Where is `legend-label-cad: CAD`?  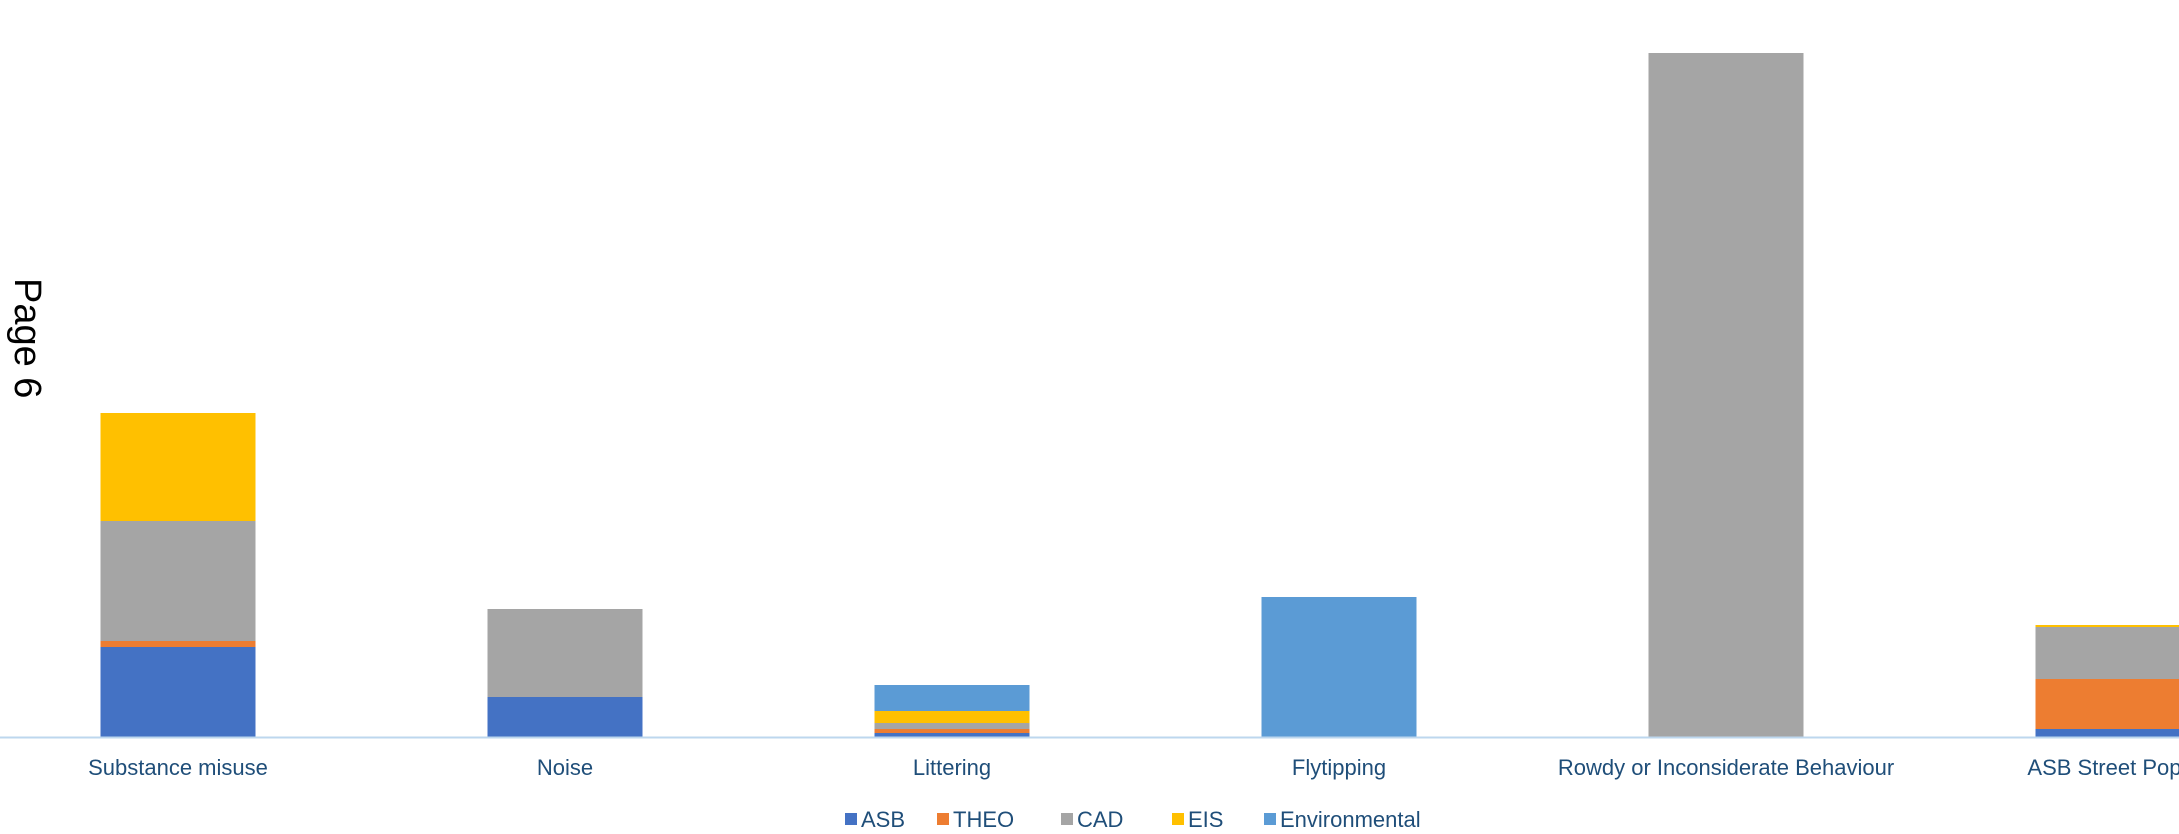
legend-label-cad: CAD is located at coordinates (1100, 819).